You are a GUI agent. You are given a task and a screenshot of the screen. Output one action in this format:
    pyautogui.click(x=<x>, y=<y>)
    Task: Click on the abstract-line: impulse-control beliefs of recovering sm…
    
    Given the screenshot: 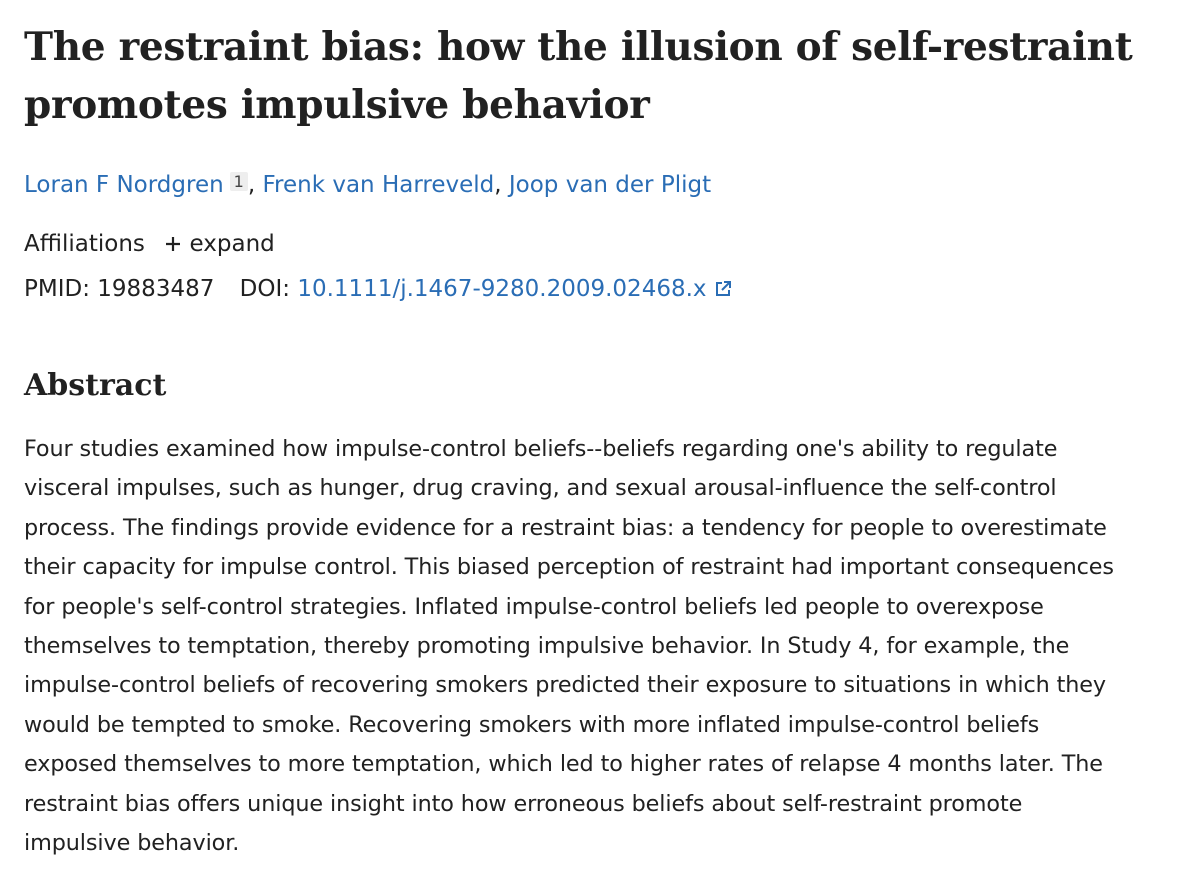 What is the action you would take?
    pyautogui.click(x=565, y=685)
    